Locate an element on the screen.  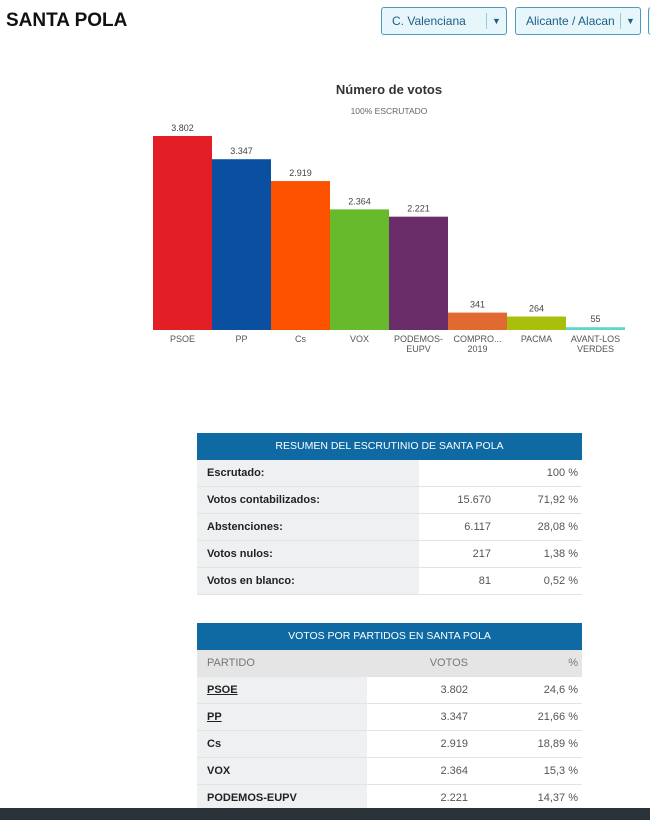
summary-row: Votos contabilizados: 15.670 71,92 % is located at coordinates (389, 500).